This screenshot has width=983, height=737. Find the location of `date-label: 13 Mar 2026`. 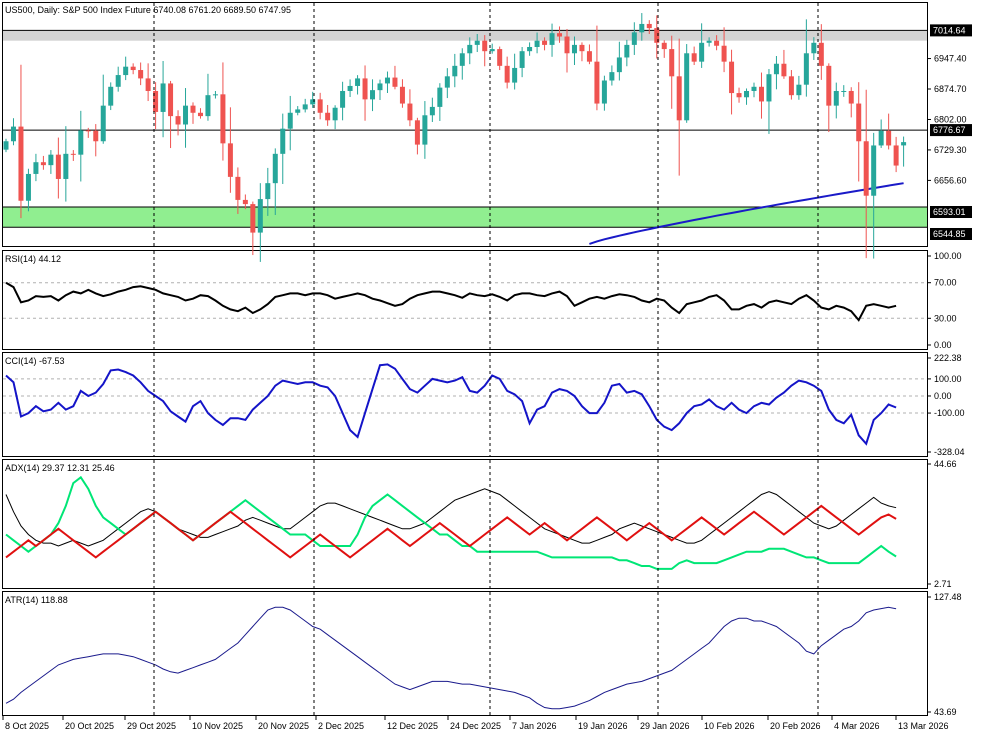

date-label: 13 Mar 2026 is located at coordinates (923, 726).